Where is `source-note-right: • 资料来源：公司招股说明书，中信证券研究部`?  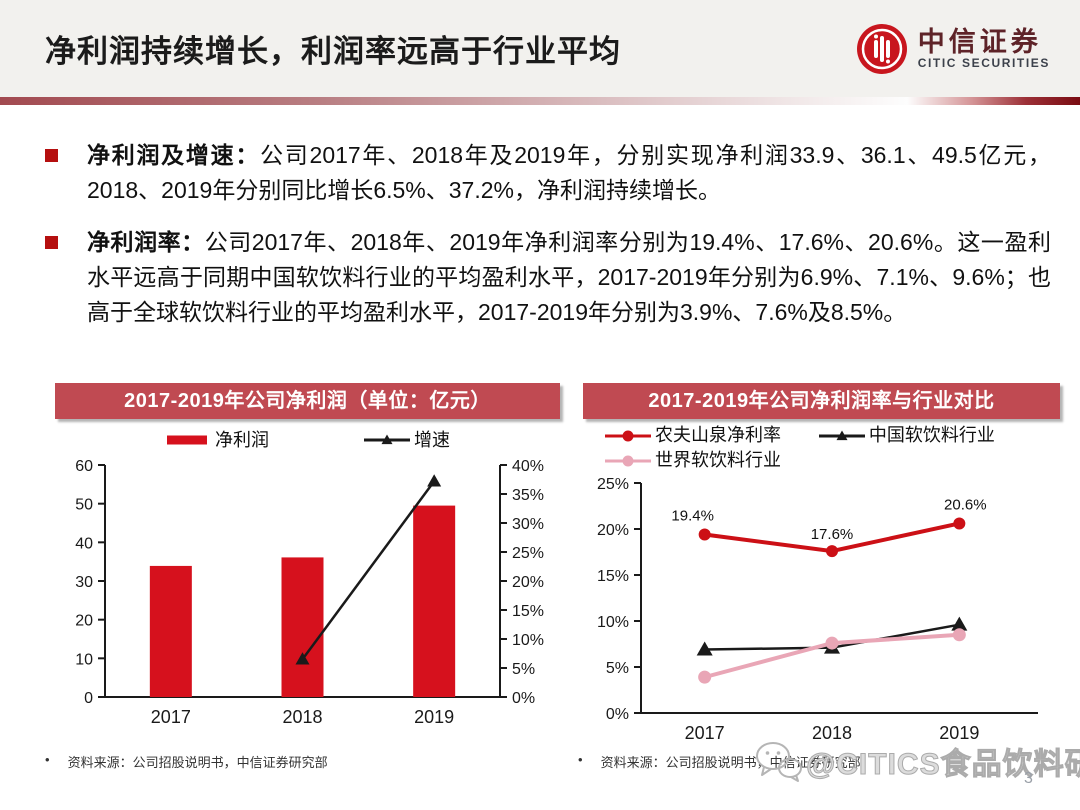
source-note-right: • 资料来源：公司招股说明书，中信证券研究部 is located at coordinates (719, 761).